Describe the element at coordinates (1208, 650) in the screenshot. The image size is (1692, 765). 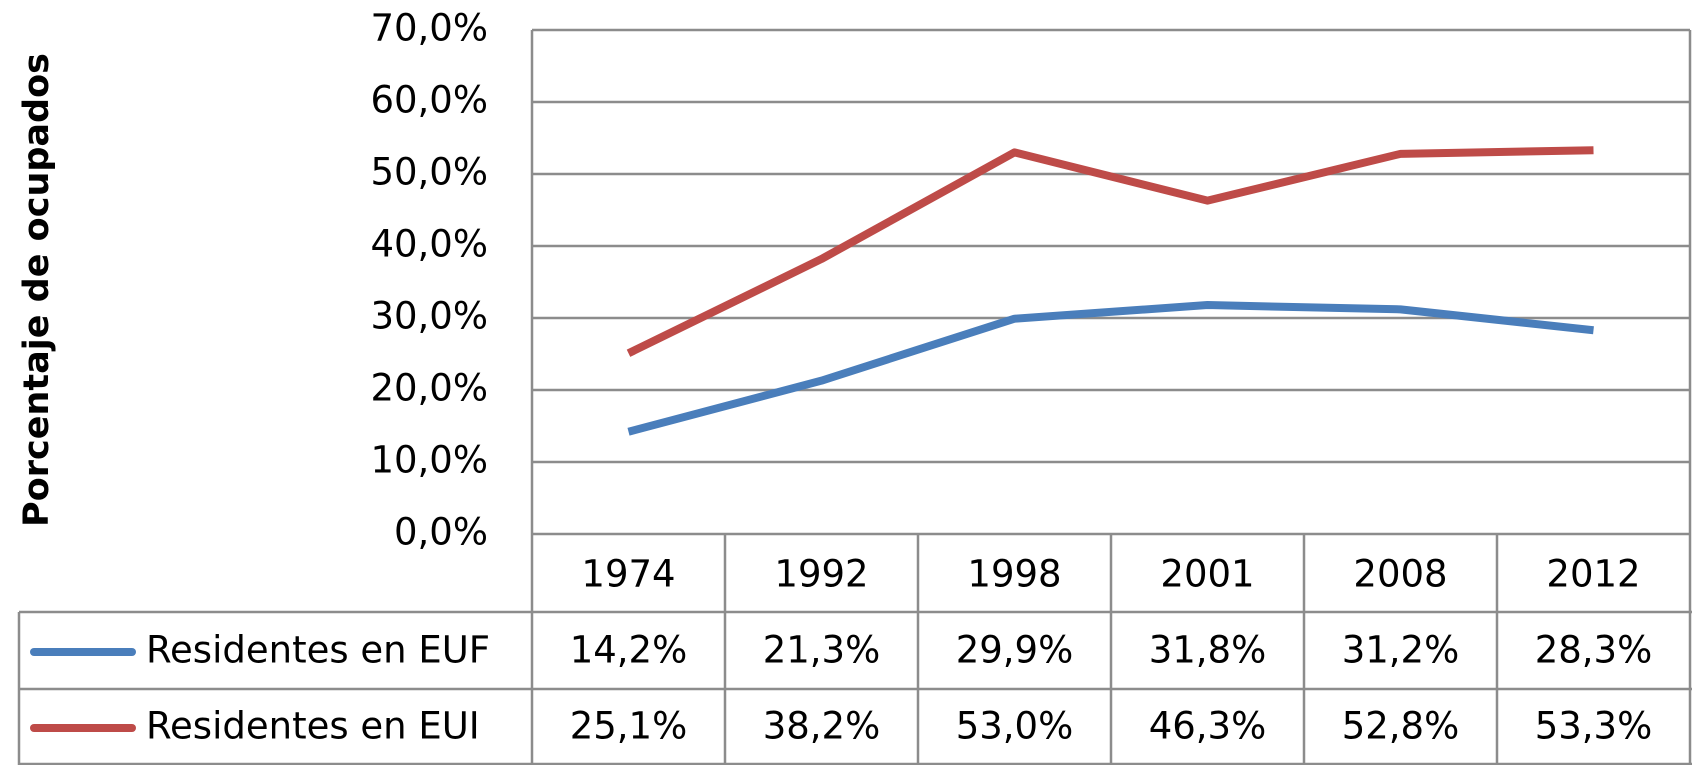
I see `table-value: 31,8%` at that location.